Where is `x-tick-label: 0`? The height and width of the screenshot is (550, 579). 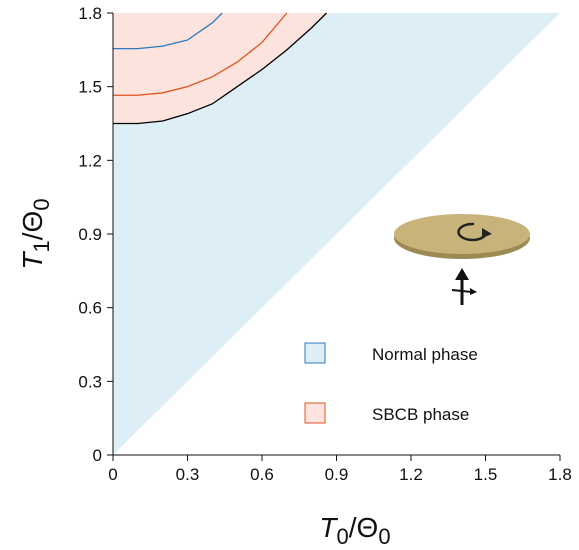 x-tick-label: 0 is located at coordinates (112, 474).